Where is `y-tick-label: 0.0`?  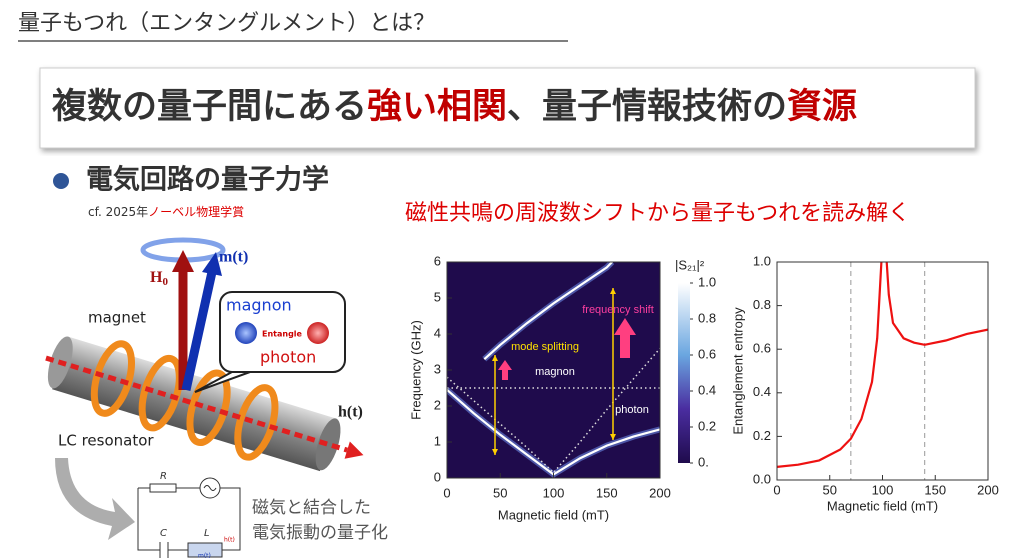 y-tick-label: 0.0 is located at coordinates (762, 478).